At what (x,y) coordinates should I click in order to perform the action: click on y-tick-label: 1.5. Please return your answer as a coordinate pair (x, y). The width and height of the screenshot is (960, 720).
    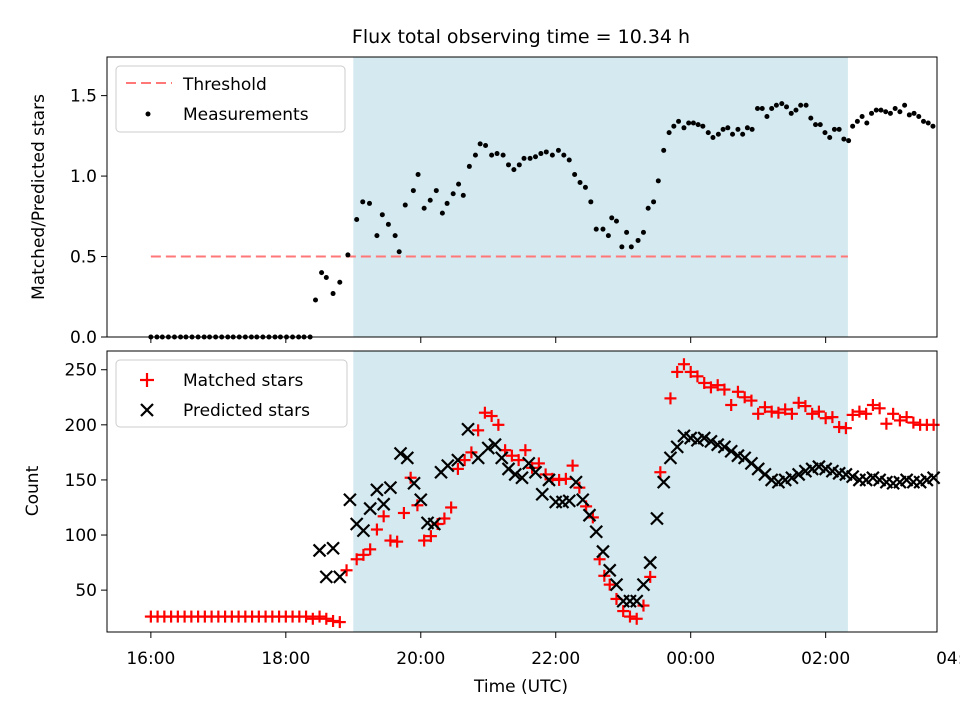
    Looking at the image, I should click on (83, 97).